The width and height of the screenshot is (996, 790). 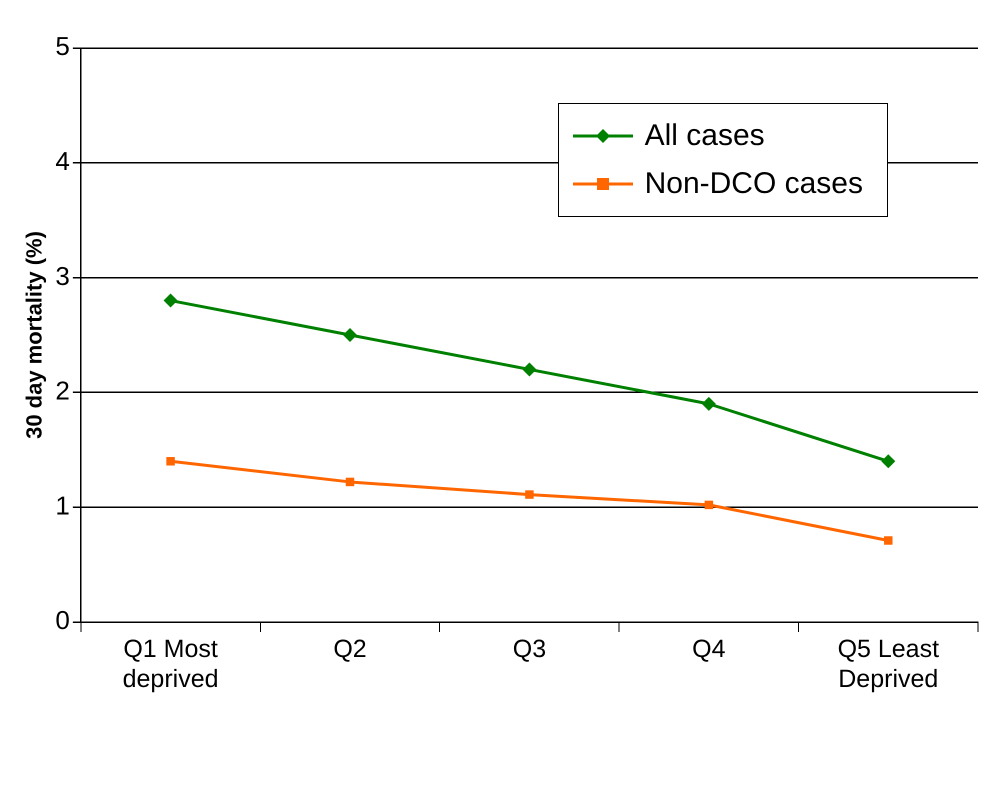 What do you see at coordinates (753, 184) in the screenshot?
I see `legend-label: Non-DCO cases` at bounding box center [753, 184].